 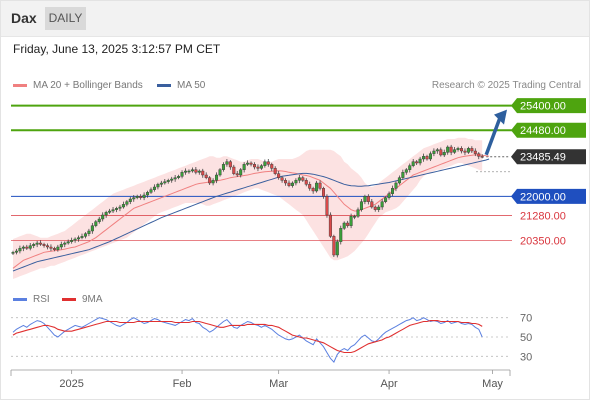 I want to click on rsi-ma-line, so click(x=247, y=337).